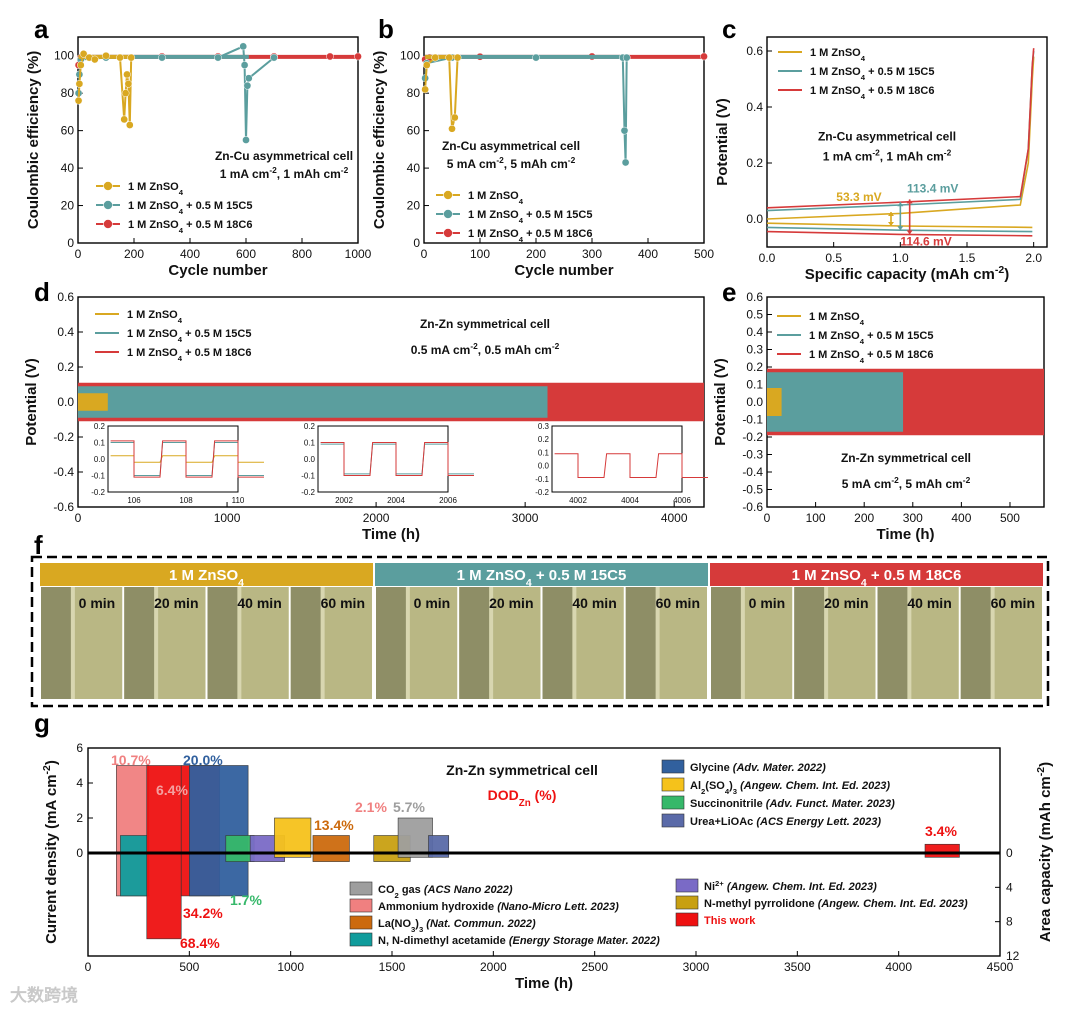  What do you see at coordinates (371, 807) in the screenshot?
I see `dod-label: 2.1%` at bounding box center [371, 807].